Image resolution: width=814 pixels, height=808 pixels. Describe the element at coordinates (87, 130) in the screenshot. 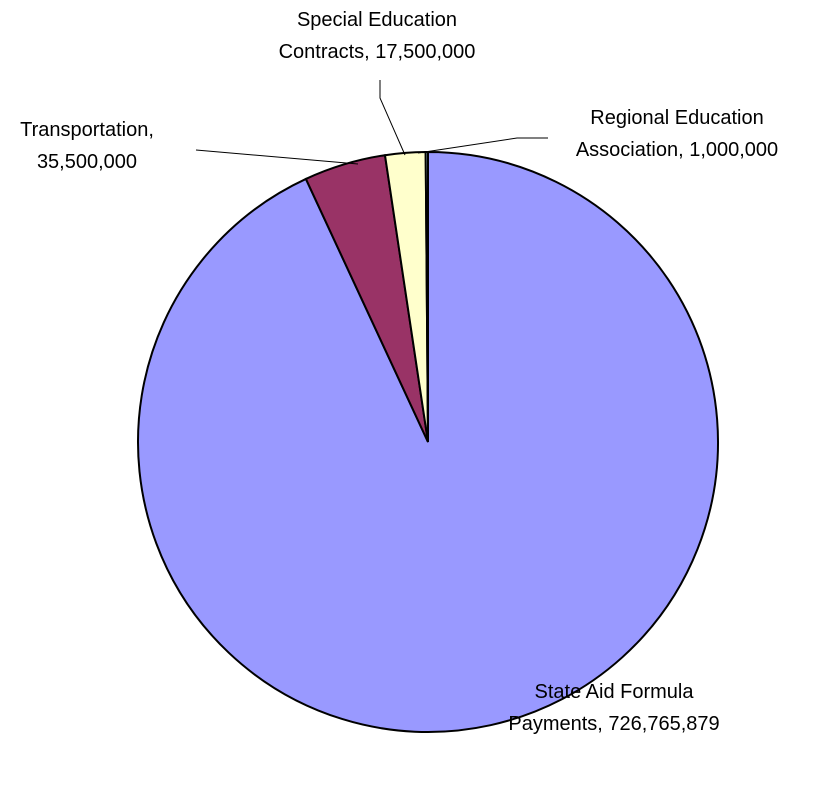

I see `slice-label-line: Transportation,` at that location.